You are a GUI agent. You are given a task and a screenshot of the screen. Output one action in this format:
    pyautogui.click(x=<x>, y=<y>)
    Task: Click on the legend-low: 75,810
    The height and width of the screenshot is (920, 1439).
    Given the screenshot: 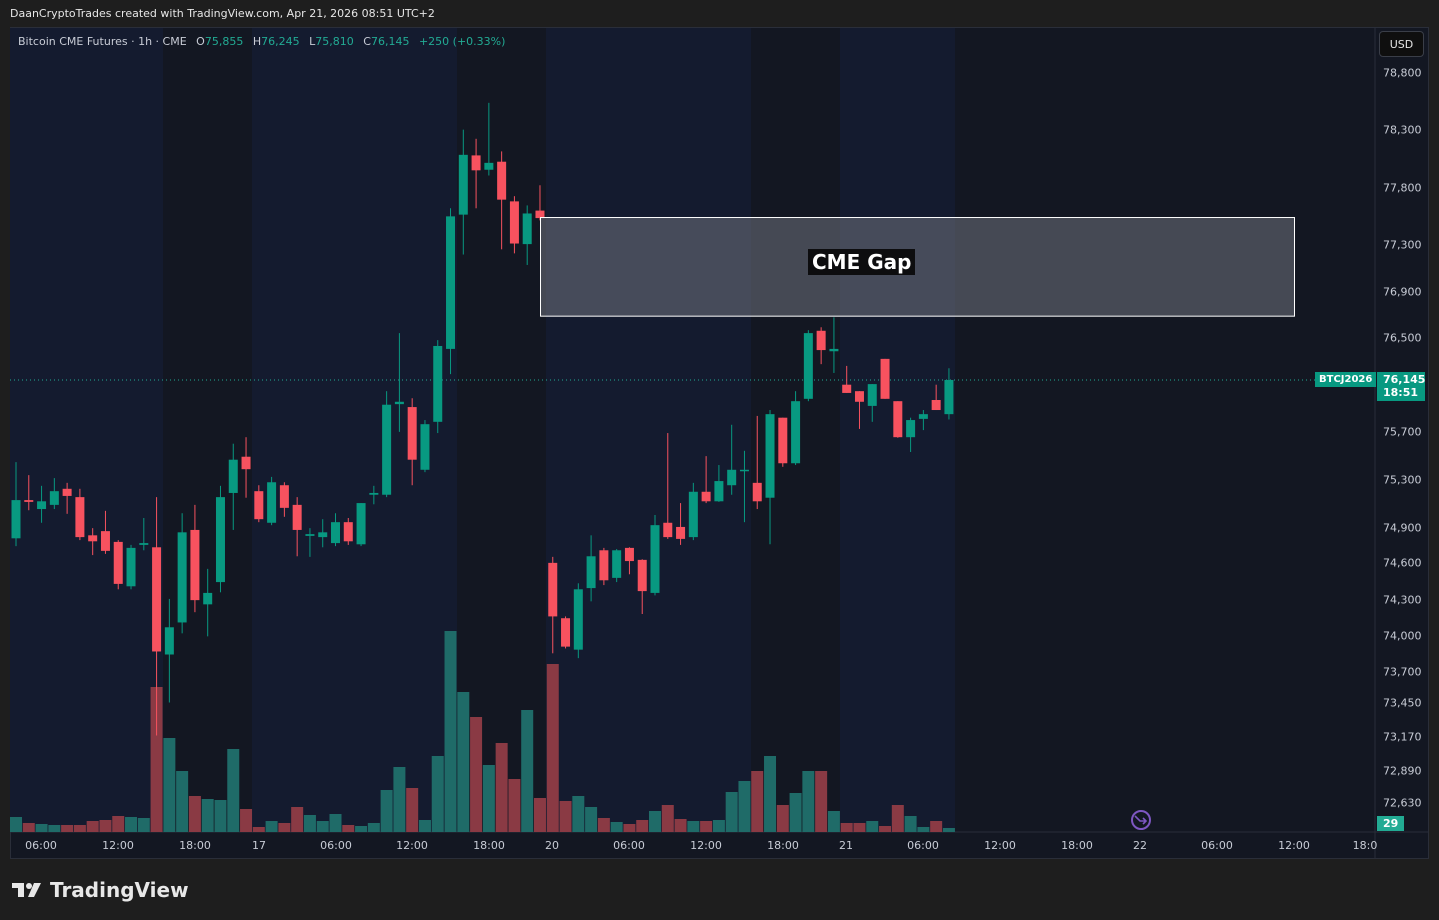 What is the action you would take?
    pyautogui.click(x=334, y=41)
    